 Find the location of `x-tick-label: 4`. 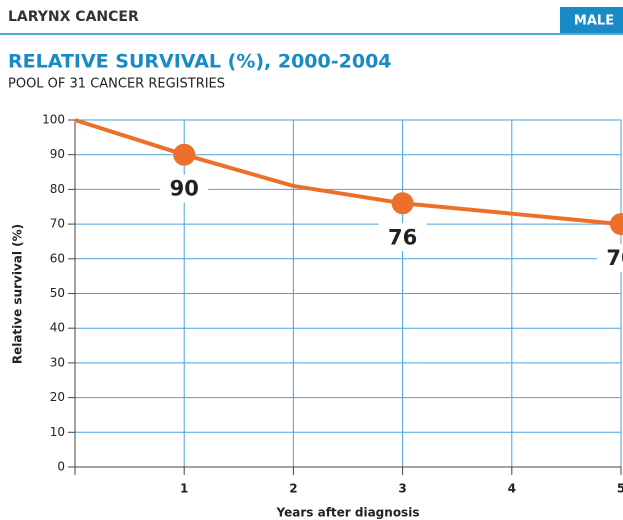

x-tick-label: 4 is located at coordinates (512, 489).